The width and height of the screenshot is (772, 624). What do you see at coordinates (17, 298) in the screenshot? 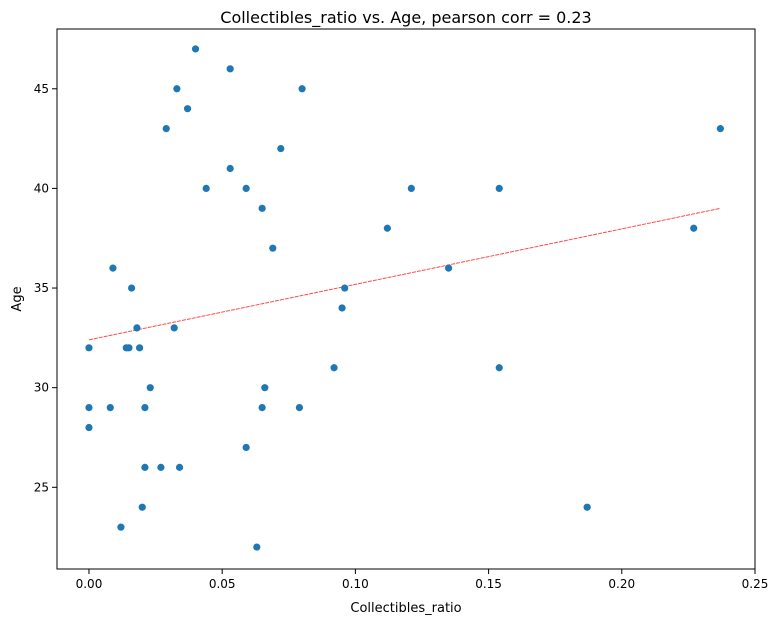
I see `y-axis-label: Age` at bounding box center [17, 298].